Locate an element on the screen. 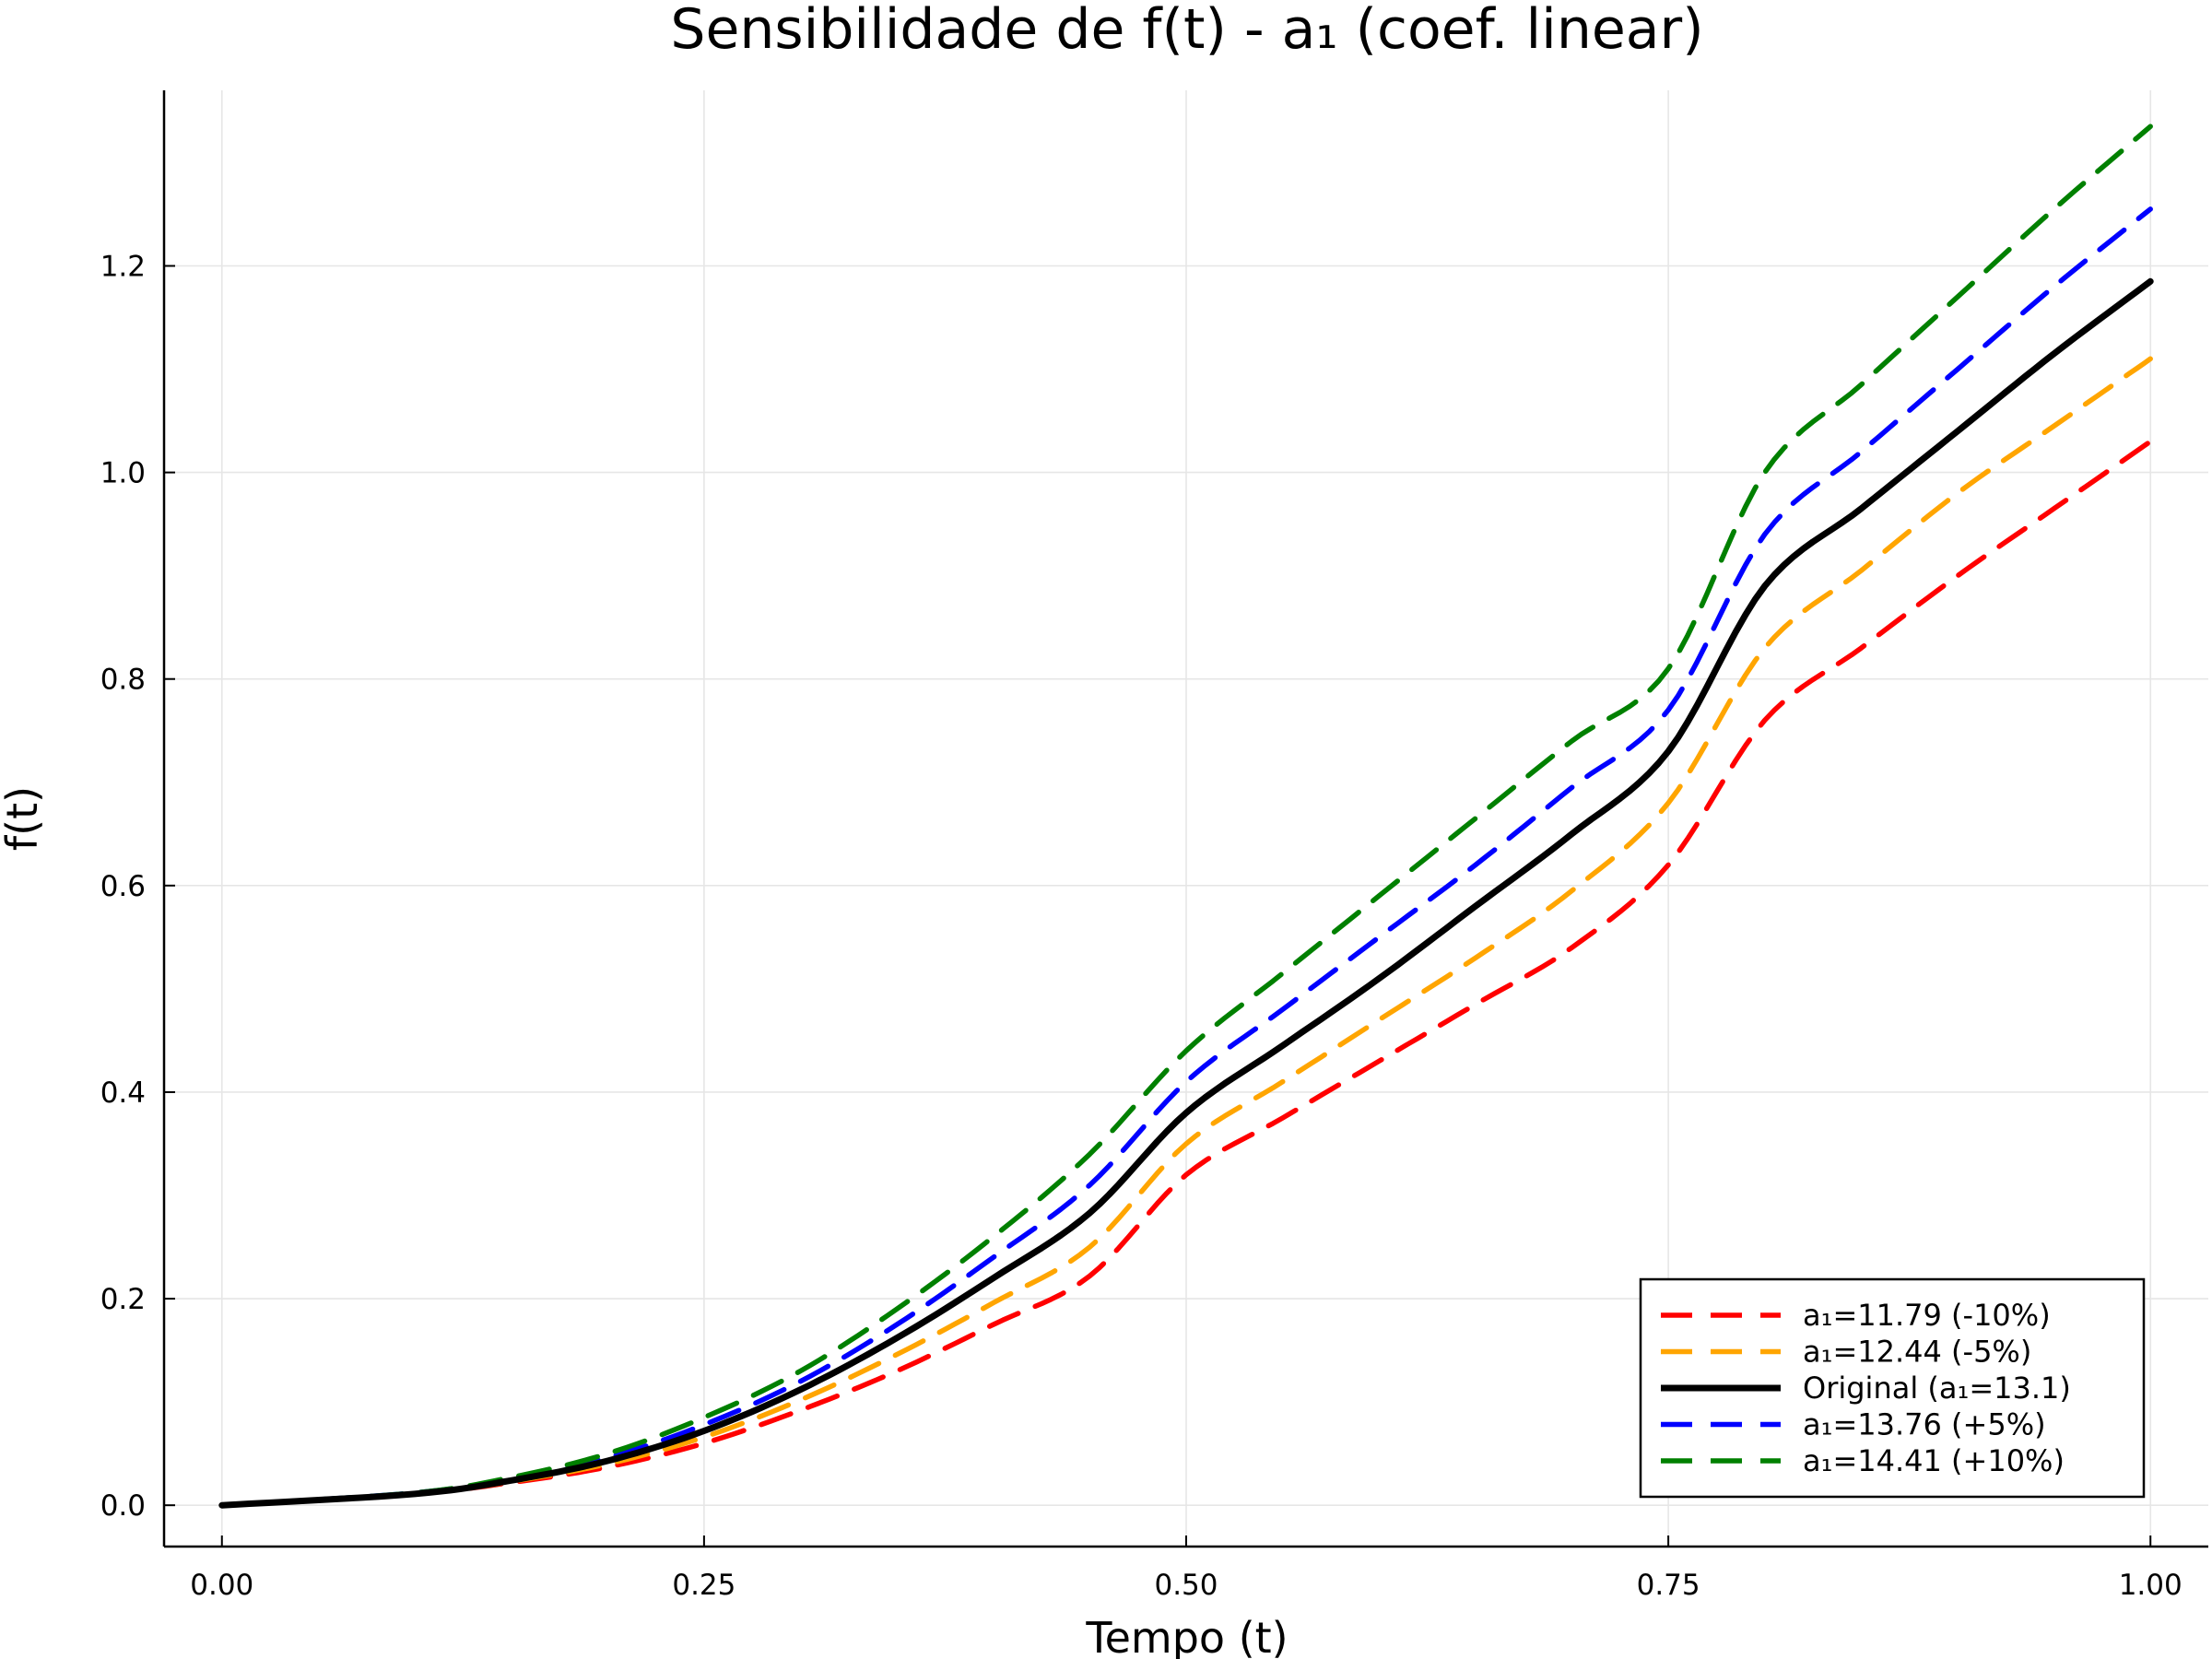 The width and height of the screenshot is (2212, 1659). y-tick-label: 1.0 is located at coordinates (123, 473).